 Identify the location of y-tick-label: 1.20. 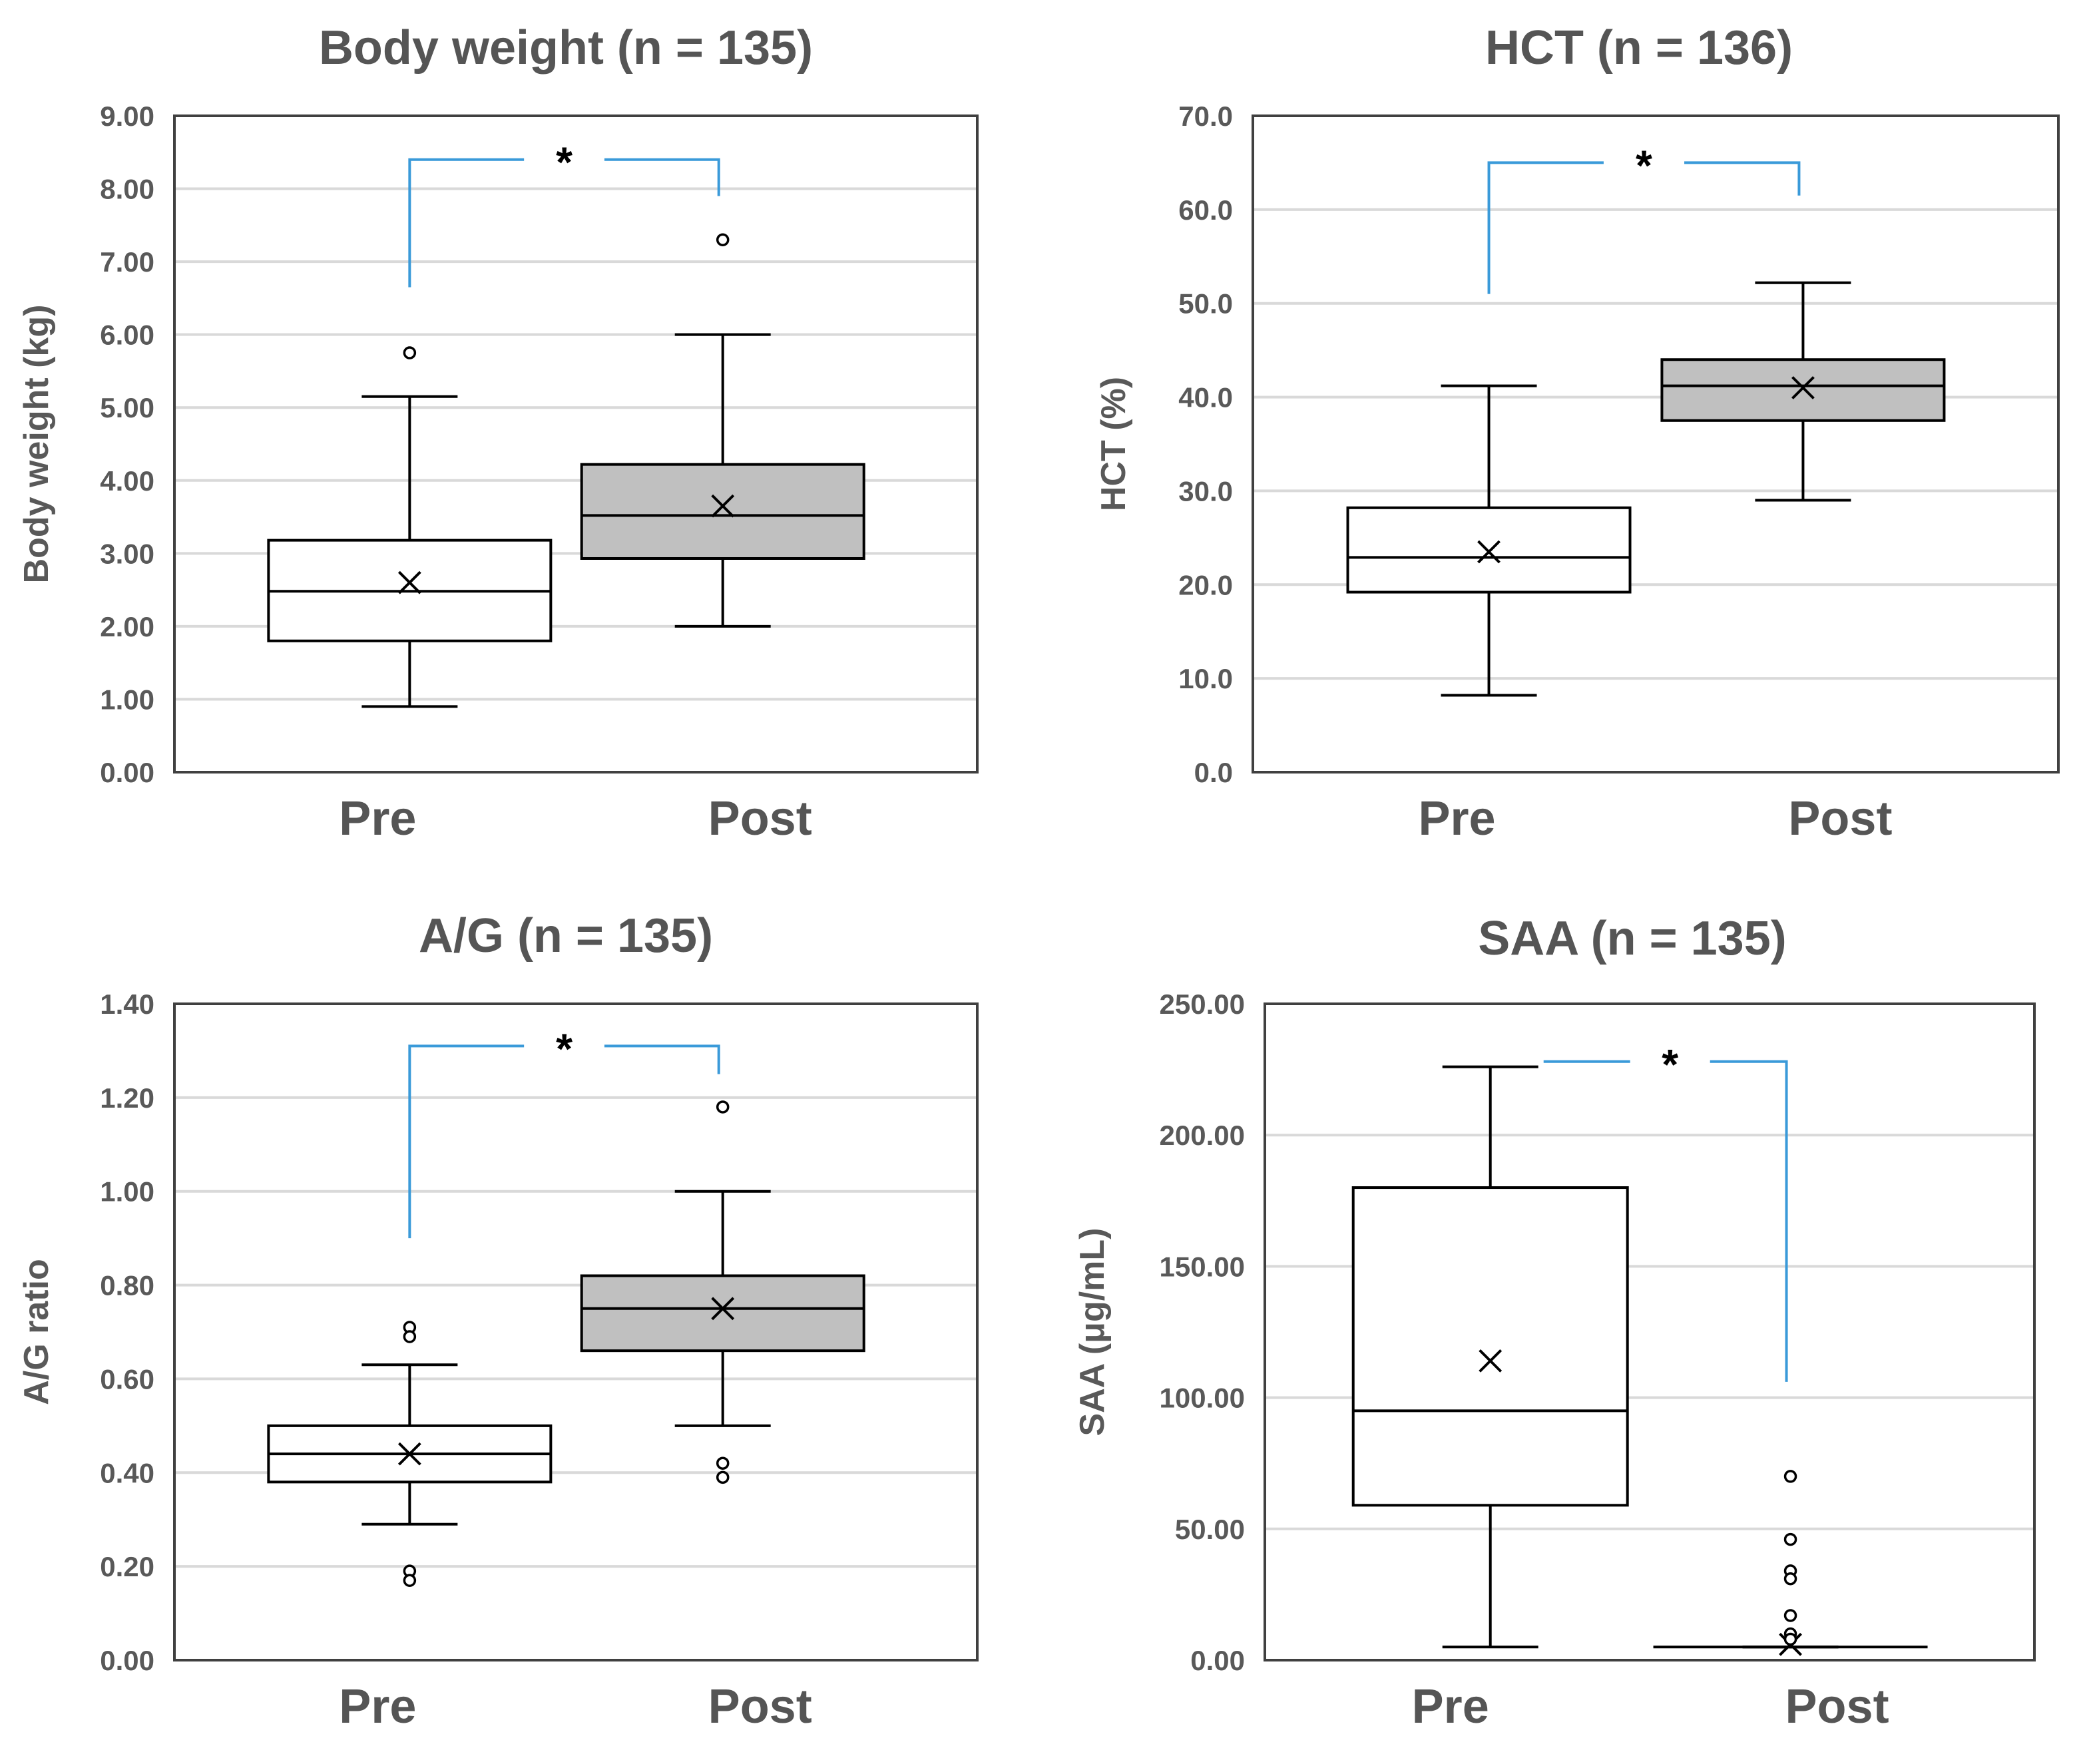
(127, 1098).